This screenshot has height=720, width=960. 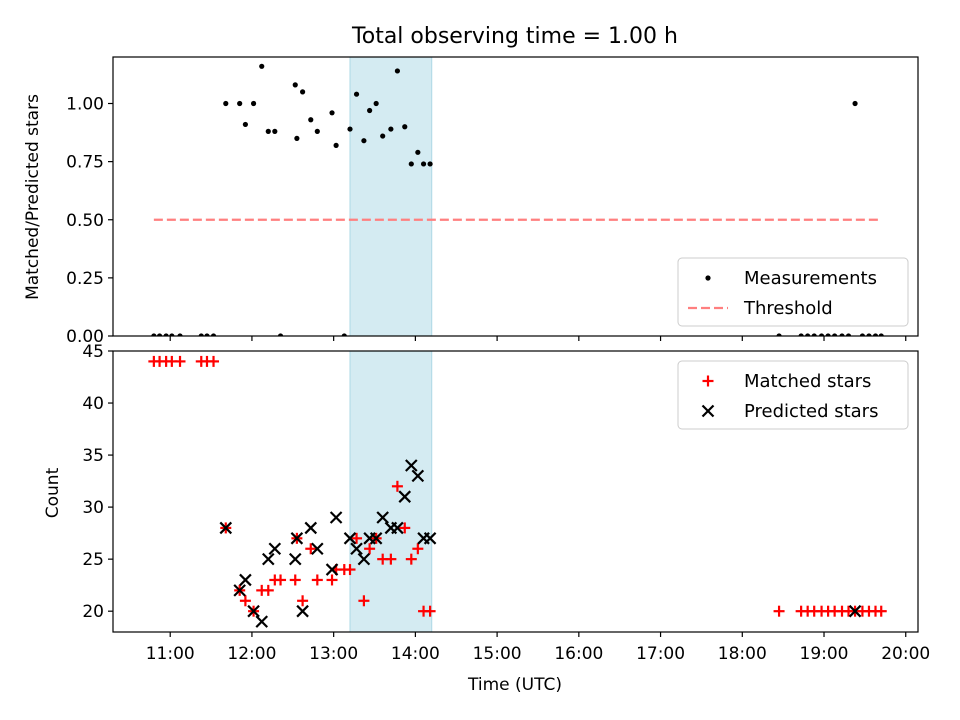 What do you see at coordinates (415, 654) in the screenshot?
I see `x-tick-label-1400: 14:00` at bounding box center [415, 654].